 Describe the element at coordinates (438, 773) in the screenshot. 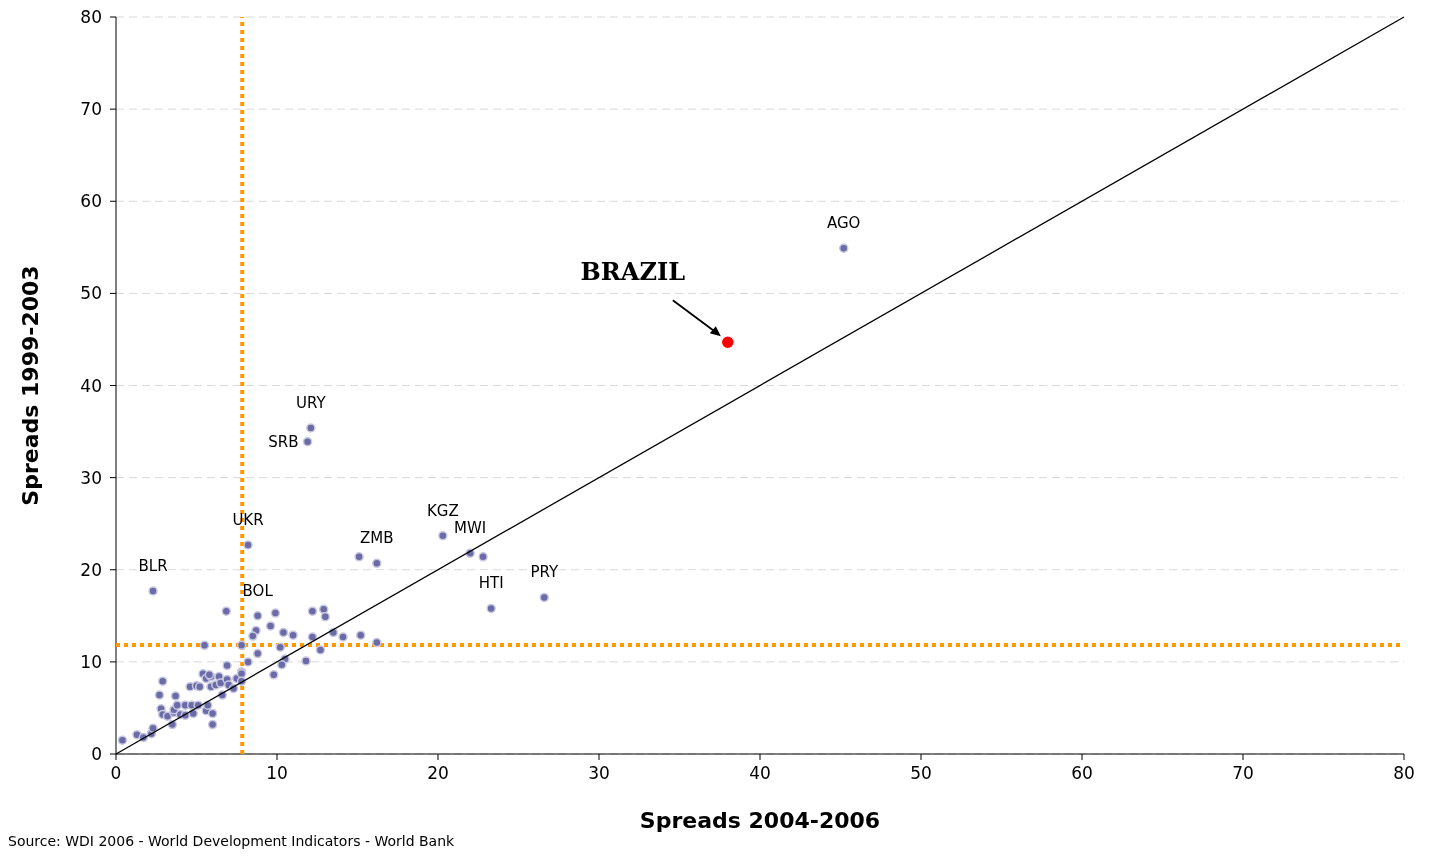

I see `x-tick-label: 20` at that location.